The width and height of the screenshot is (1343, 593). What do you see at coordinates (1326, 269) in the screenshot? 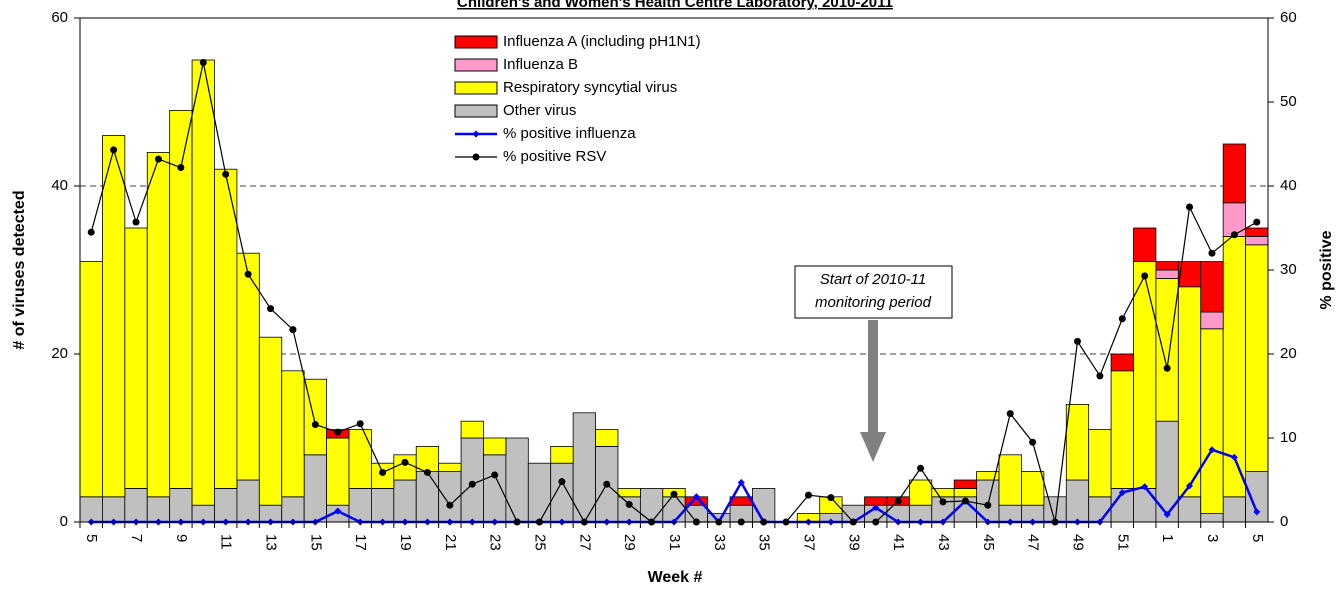
I see `y2-axis-label: % positive` at bounding box center [1326, 269].